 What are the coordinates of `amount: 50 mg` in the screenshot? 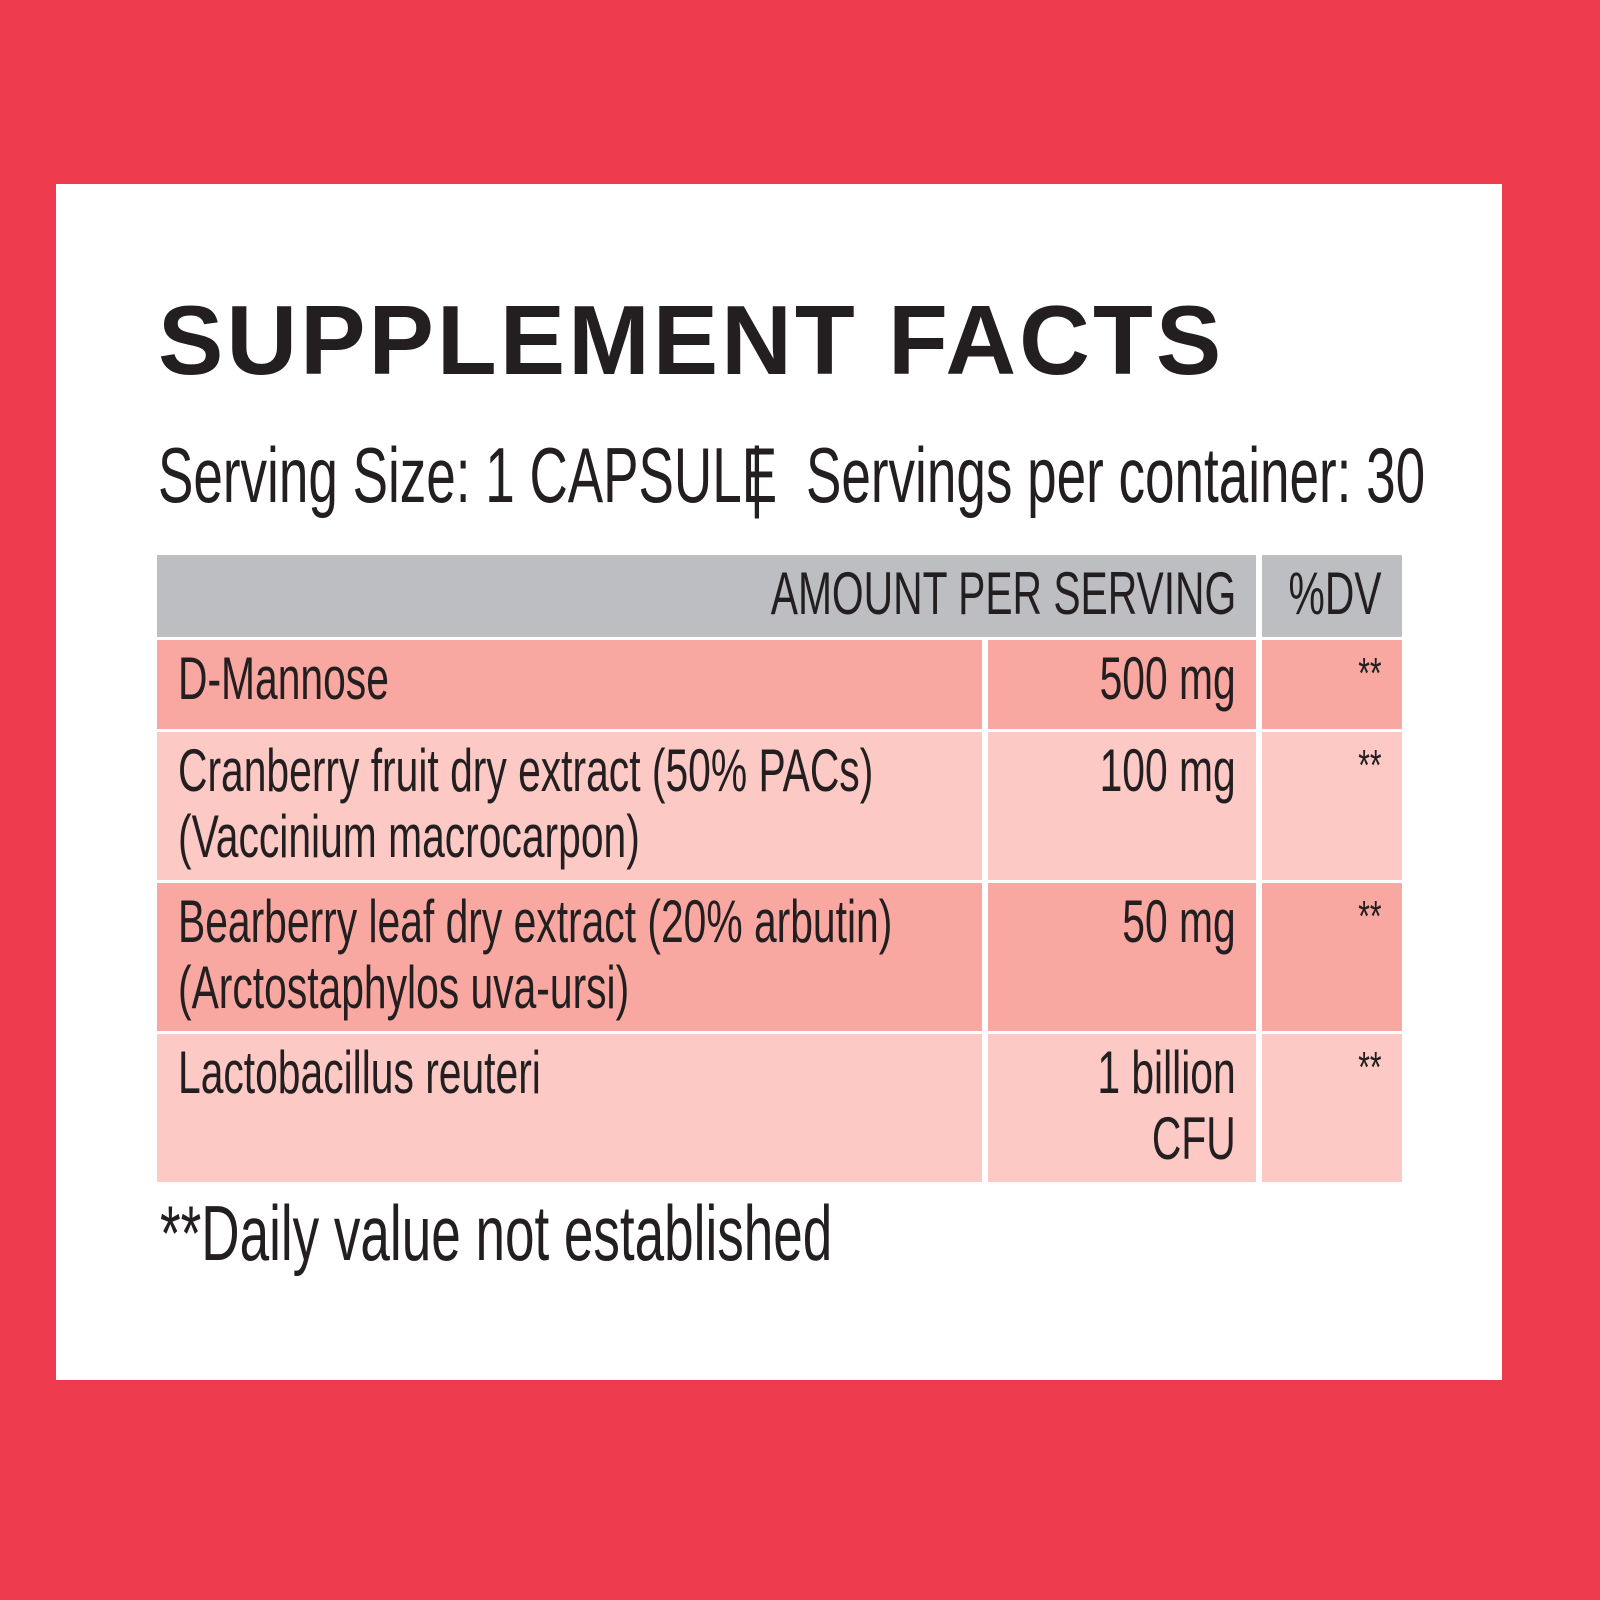 It's located at (1179, 921).